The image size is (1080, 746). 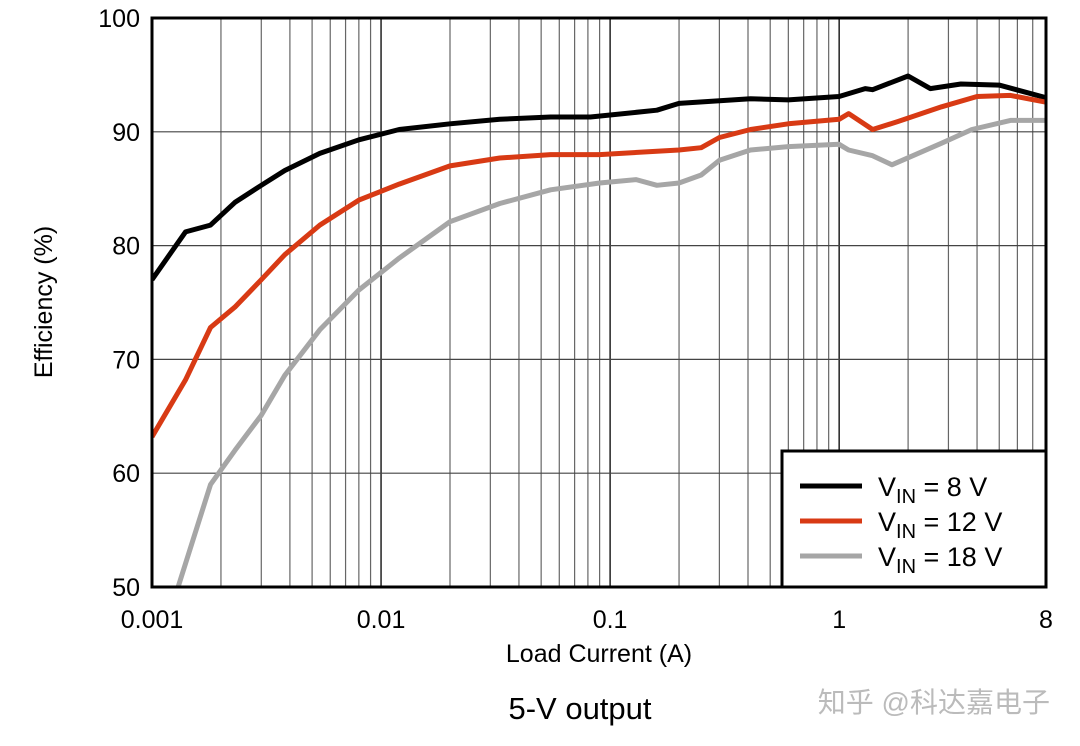 What do you see at coordinates (126, 133) in the screenshot?
I see `y-tick-label: 90` at bounding box center [126, 133].